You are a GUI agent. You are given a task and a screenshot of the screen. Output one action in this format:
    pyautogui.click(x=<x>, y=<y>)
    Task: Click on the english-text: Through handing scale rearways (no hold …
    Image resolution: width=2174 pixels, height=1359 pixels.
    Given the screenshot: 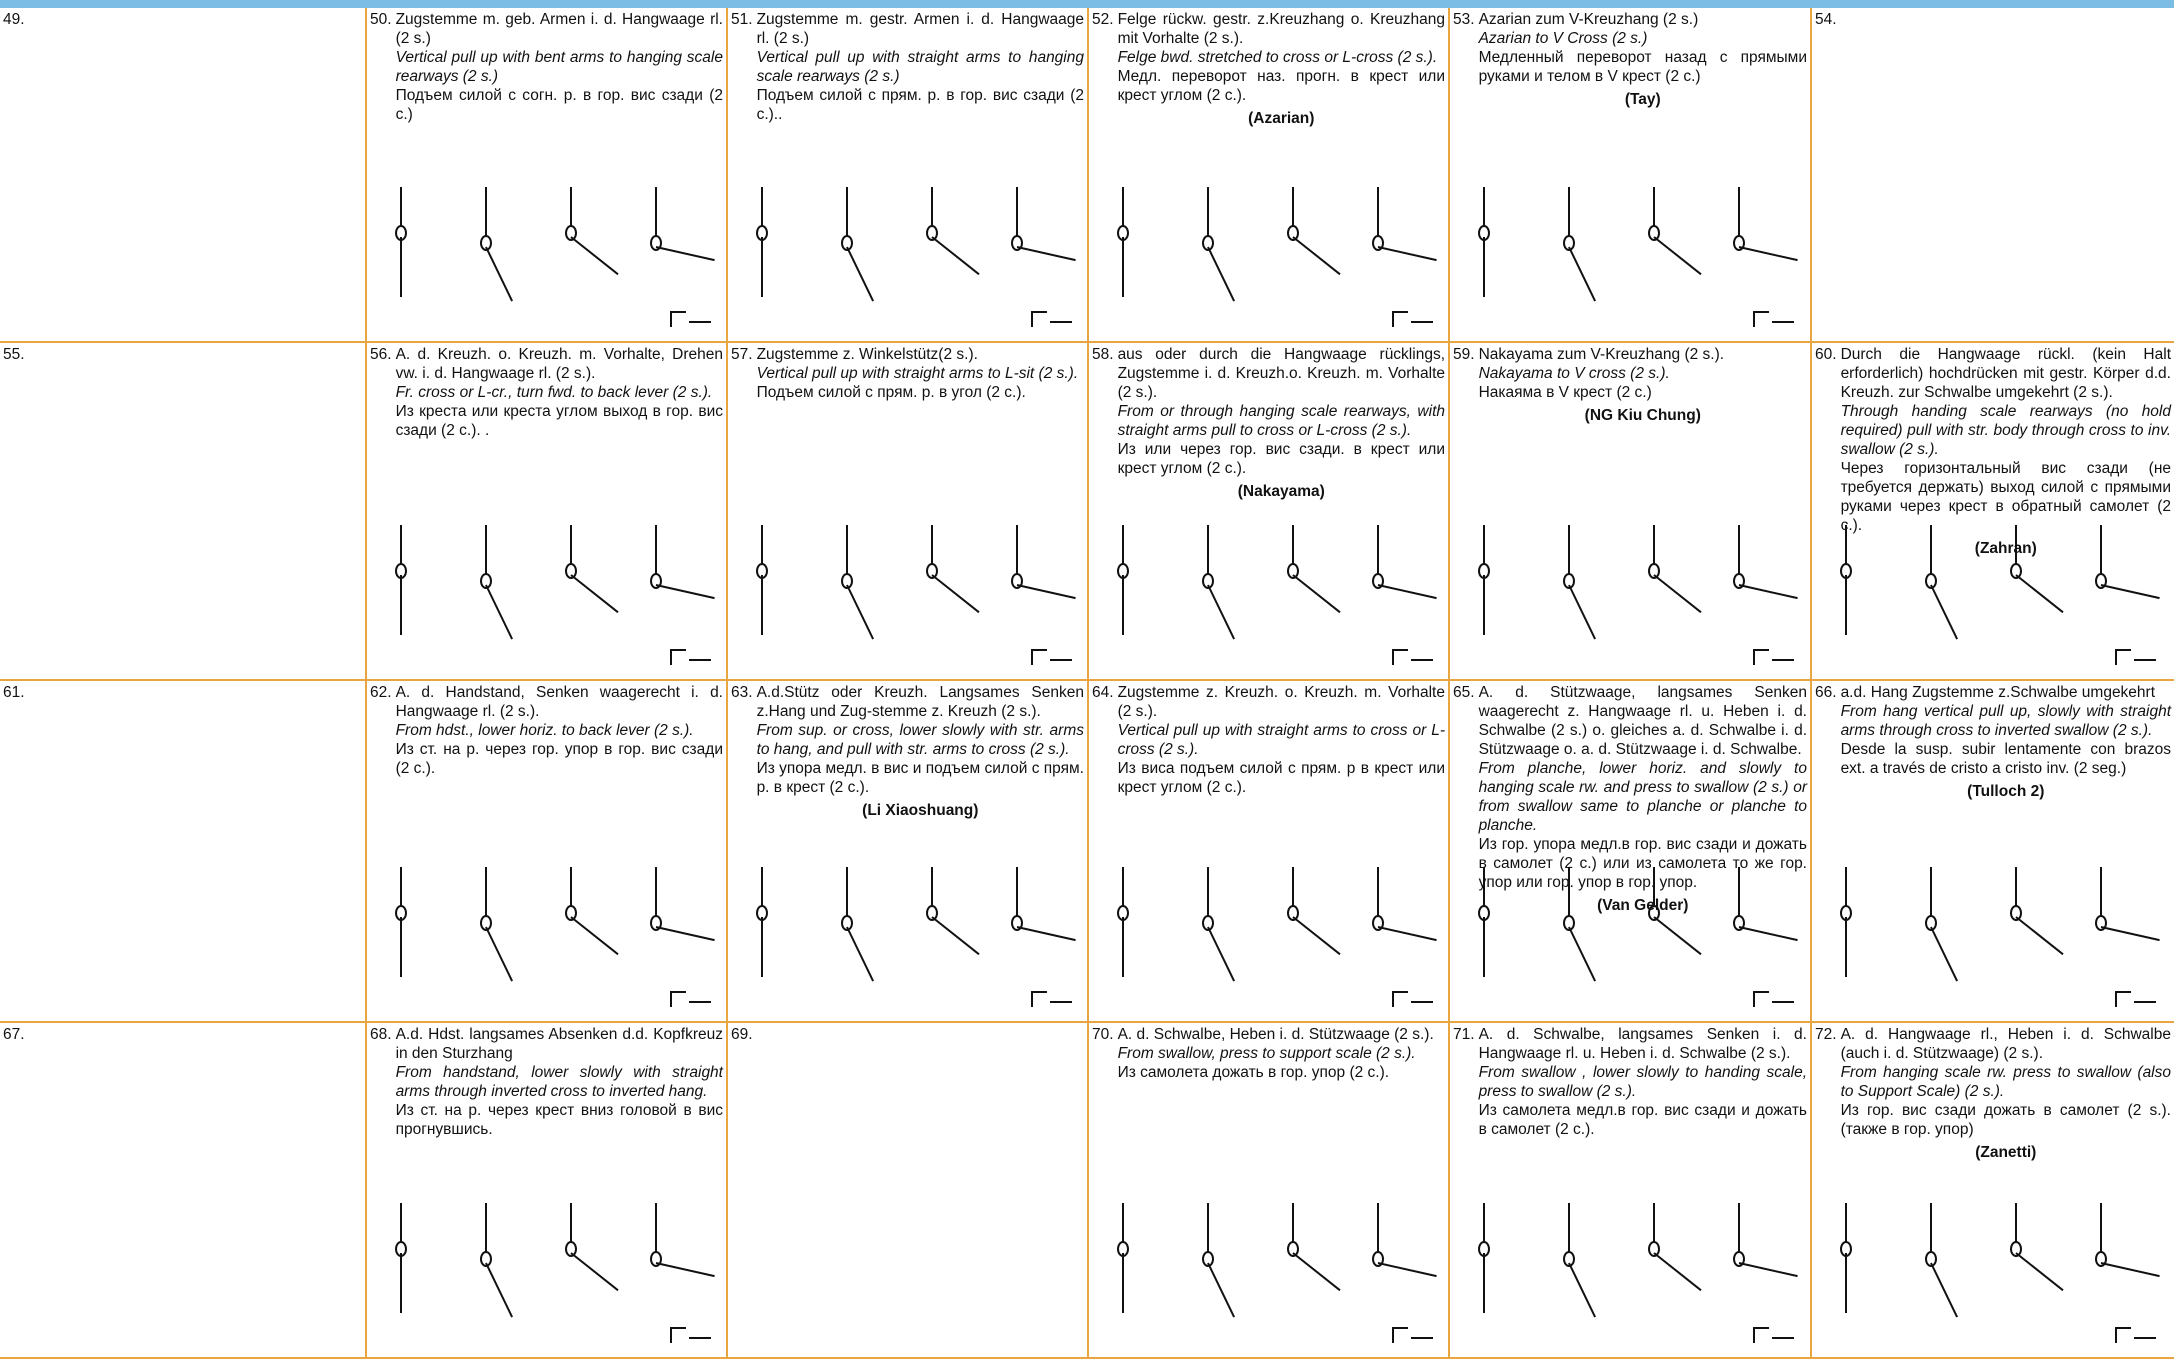 What is the action you would take?
    pyautogui.click(x=2005, y=430)
    